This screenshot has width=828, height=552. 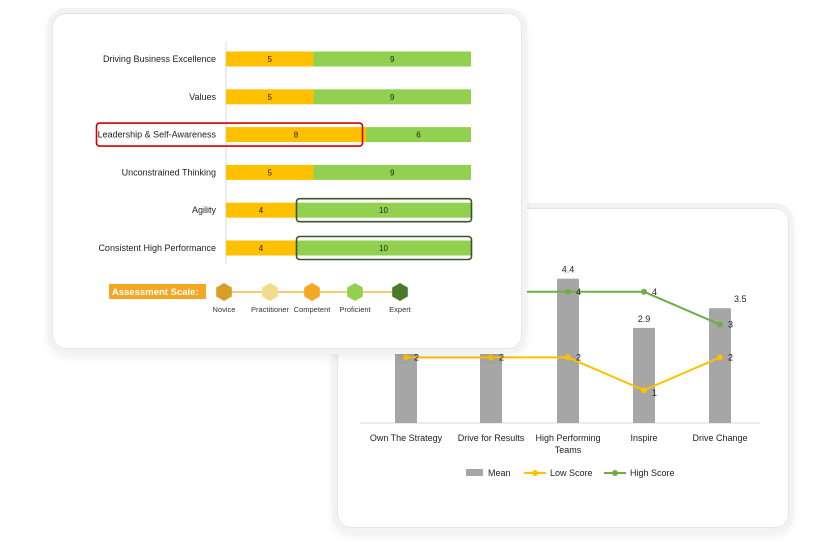 I want to click on scale-level-novice-label: Novice, so click(x=224, y=309).